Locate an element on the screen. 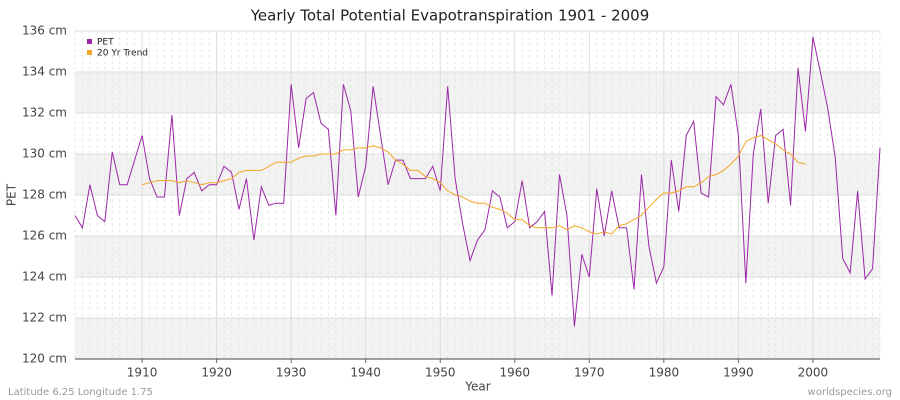 The height and width of the screenshot is (400, 900). x-tick-label: 1950 is located at coordinates (440, 373).